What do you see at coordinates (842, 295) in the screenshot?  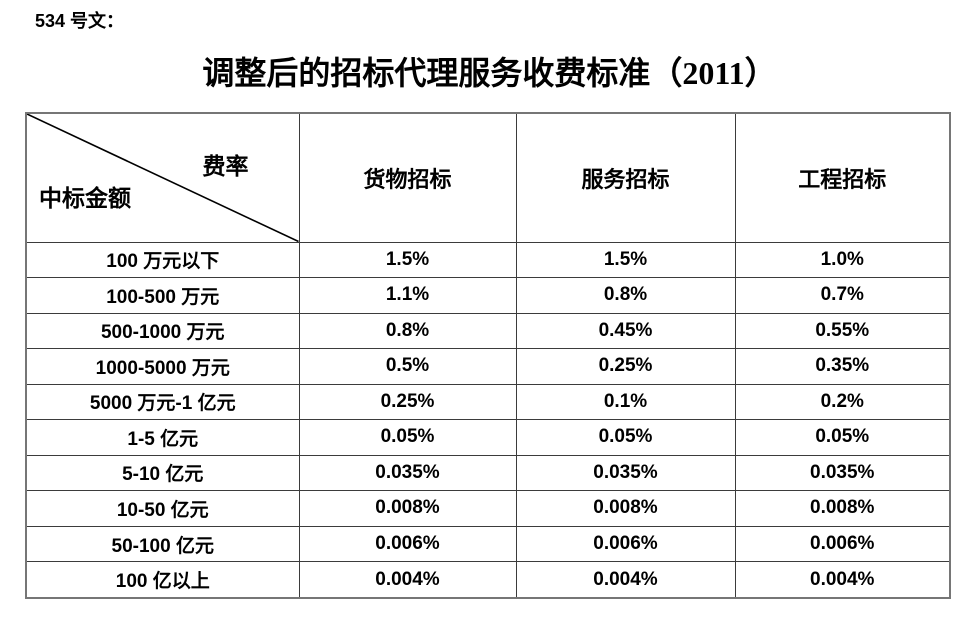 I see `engineering-rate-cell: 0.7%` at bounding box center [842, 295].